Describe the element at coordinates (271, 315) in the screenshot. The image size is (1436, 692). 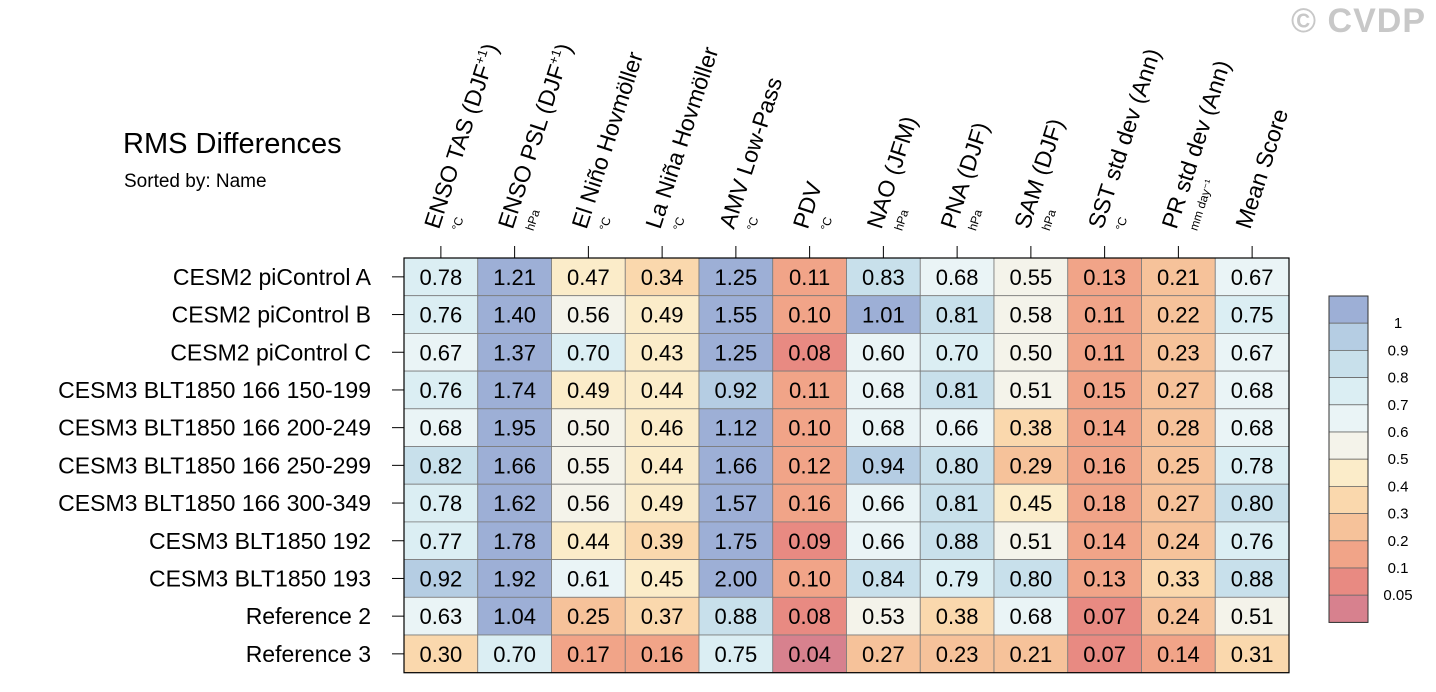
I see `row-label: CESM2 piControl B` at that location.